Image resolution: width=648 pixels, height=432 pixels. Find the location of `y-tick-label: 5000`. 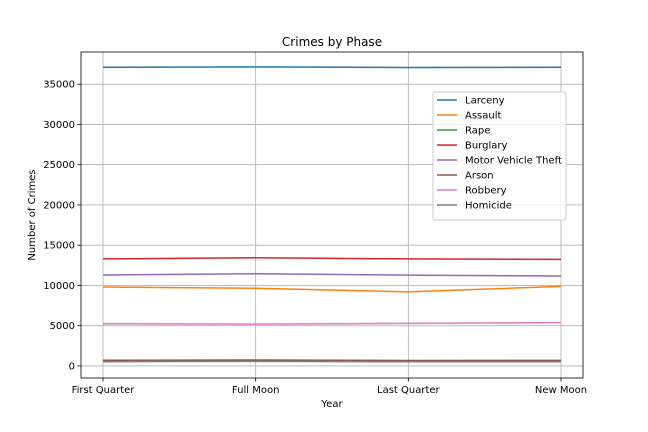

y-tick-label: 5000 is located at coordinates (62, 326).